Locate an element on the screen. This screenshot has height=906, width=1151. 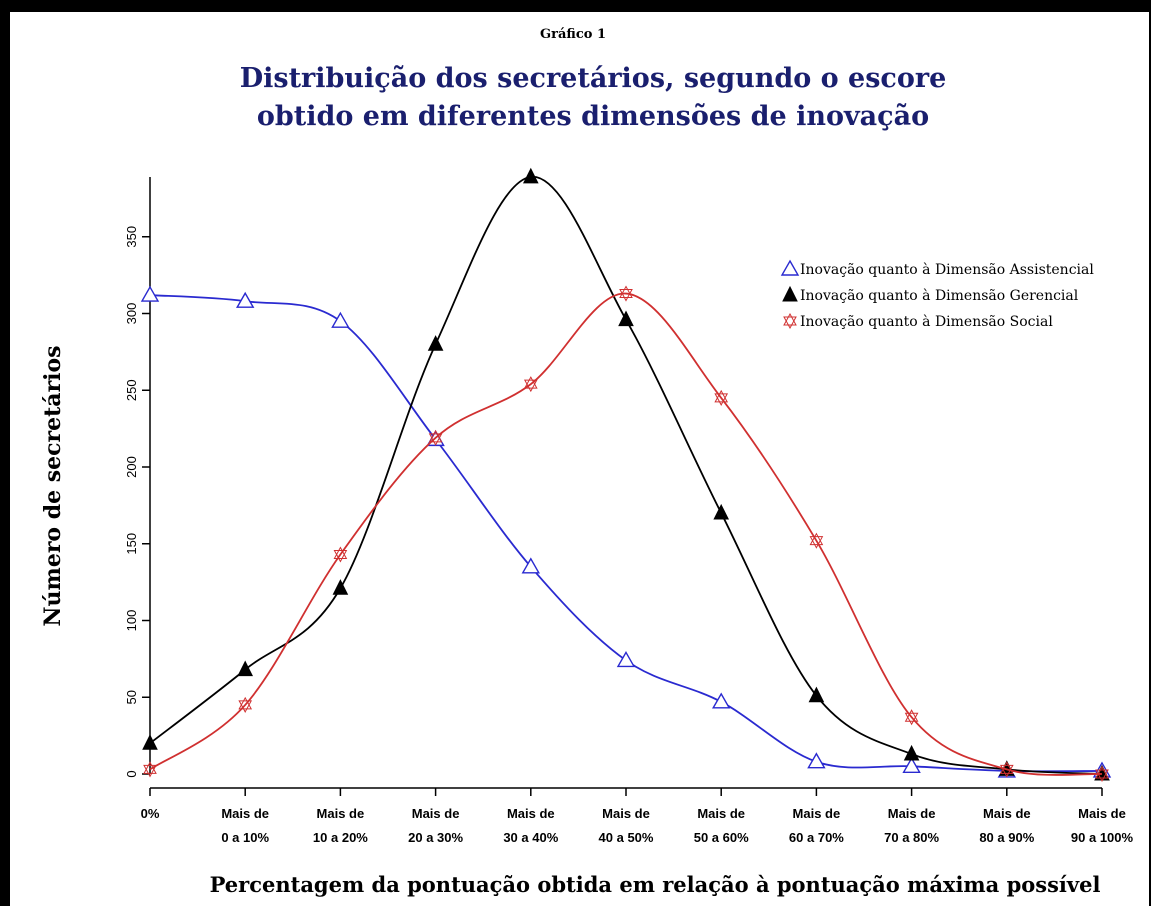
legend-label: Inovação quanto à Dimensão Gerencial is located at coordinates (939, 295).